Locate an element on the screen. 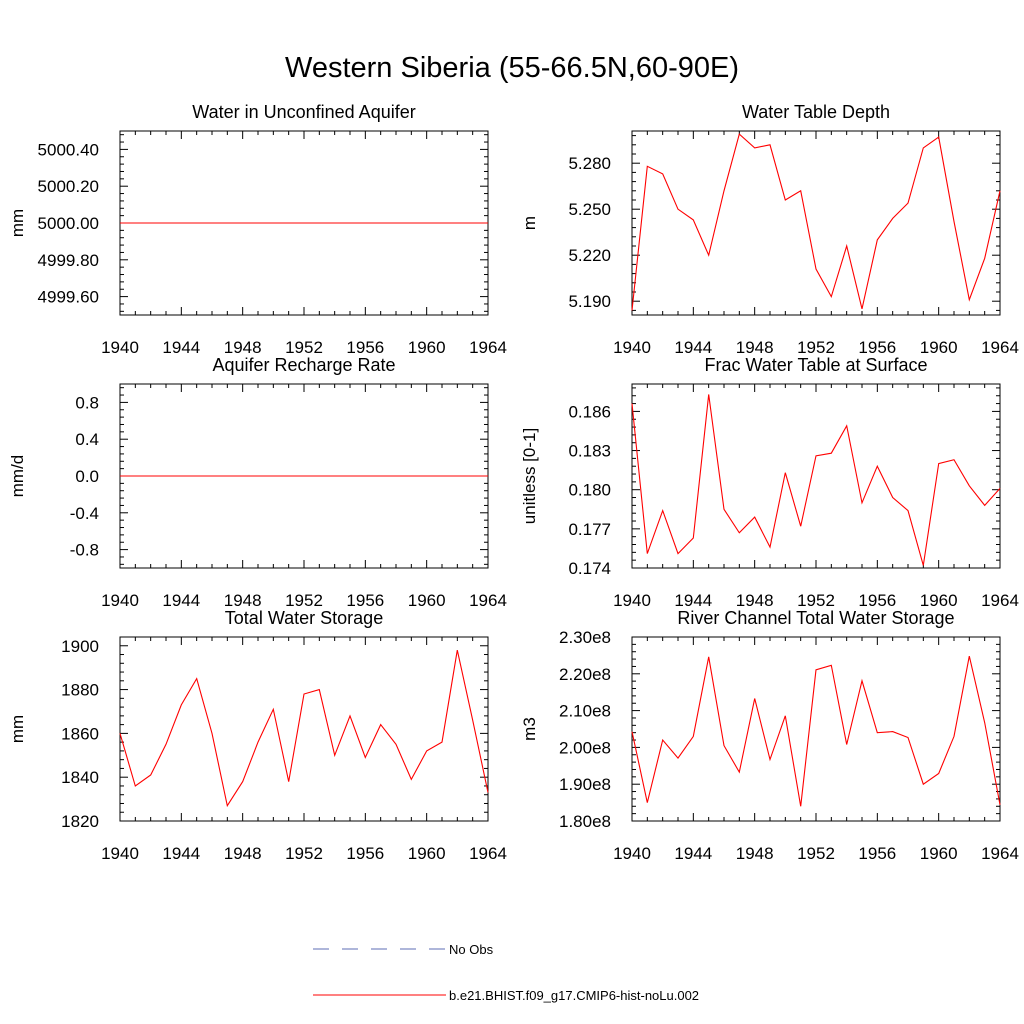  y-tick-label: 1860 is located at coordinates (80, 733).